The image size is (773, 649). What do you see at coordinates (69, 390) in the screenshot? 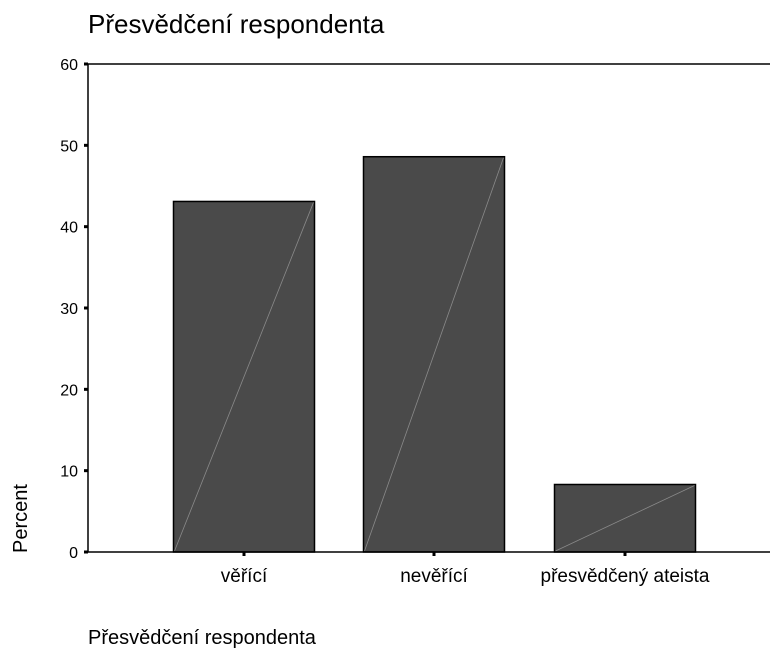
I see `y-tick-label-20: 20` at bounding box center [69, 390].